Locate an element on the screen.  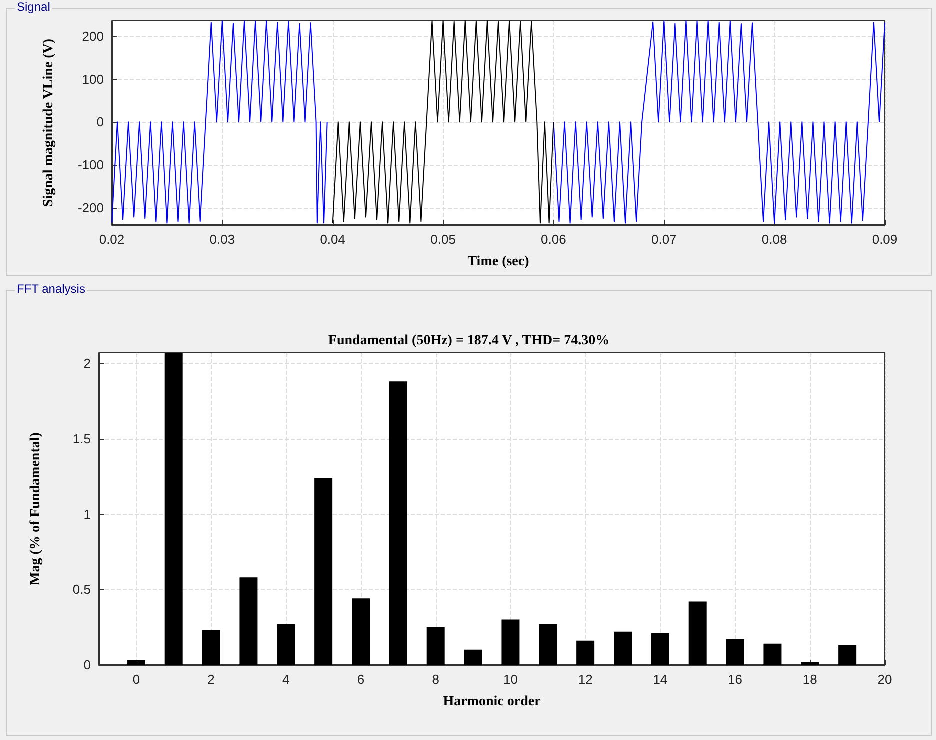
x-tick-label: 0 is located at coordinates (136, 679).